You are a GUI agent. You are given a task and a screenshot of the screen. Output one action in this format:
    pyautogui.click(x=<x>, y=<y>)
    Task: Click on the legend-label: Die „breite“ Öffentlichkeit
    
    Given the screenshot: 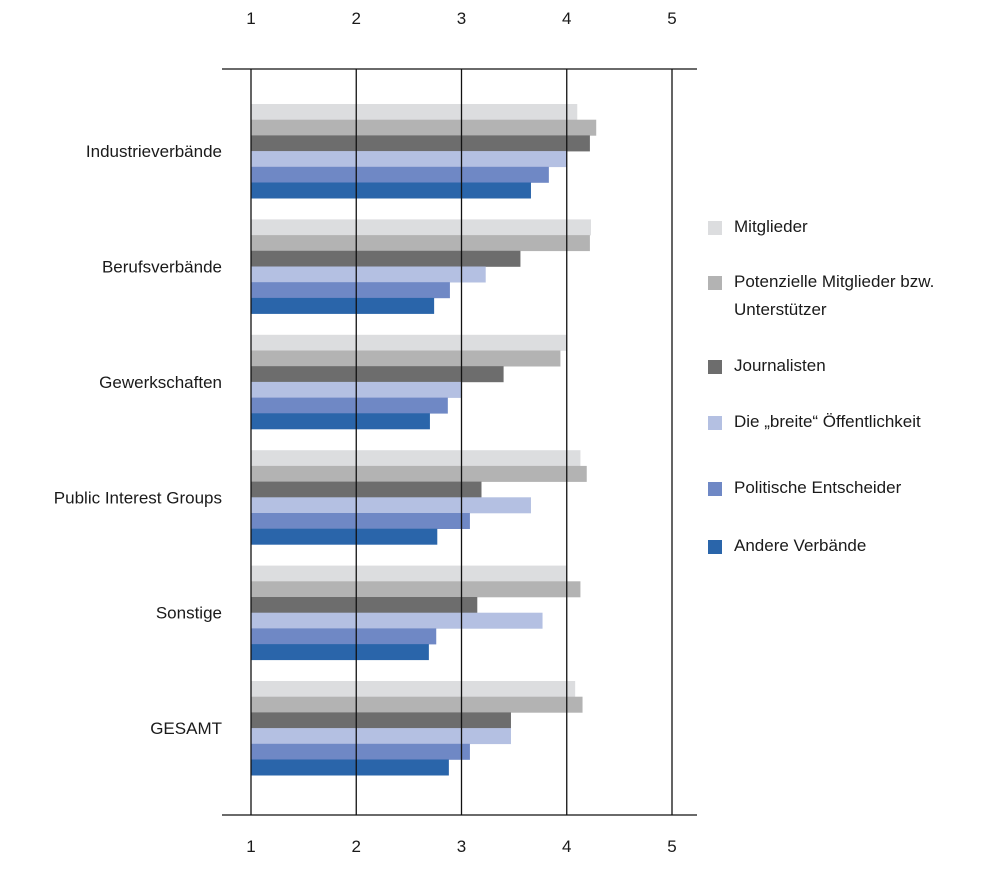 What is the action you would take?
    pyautogui.click(x=827, y=421)
    